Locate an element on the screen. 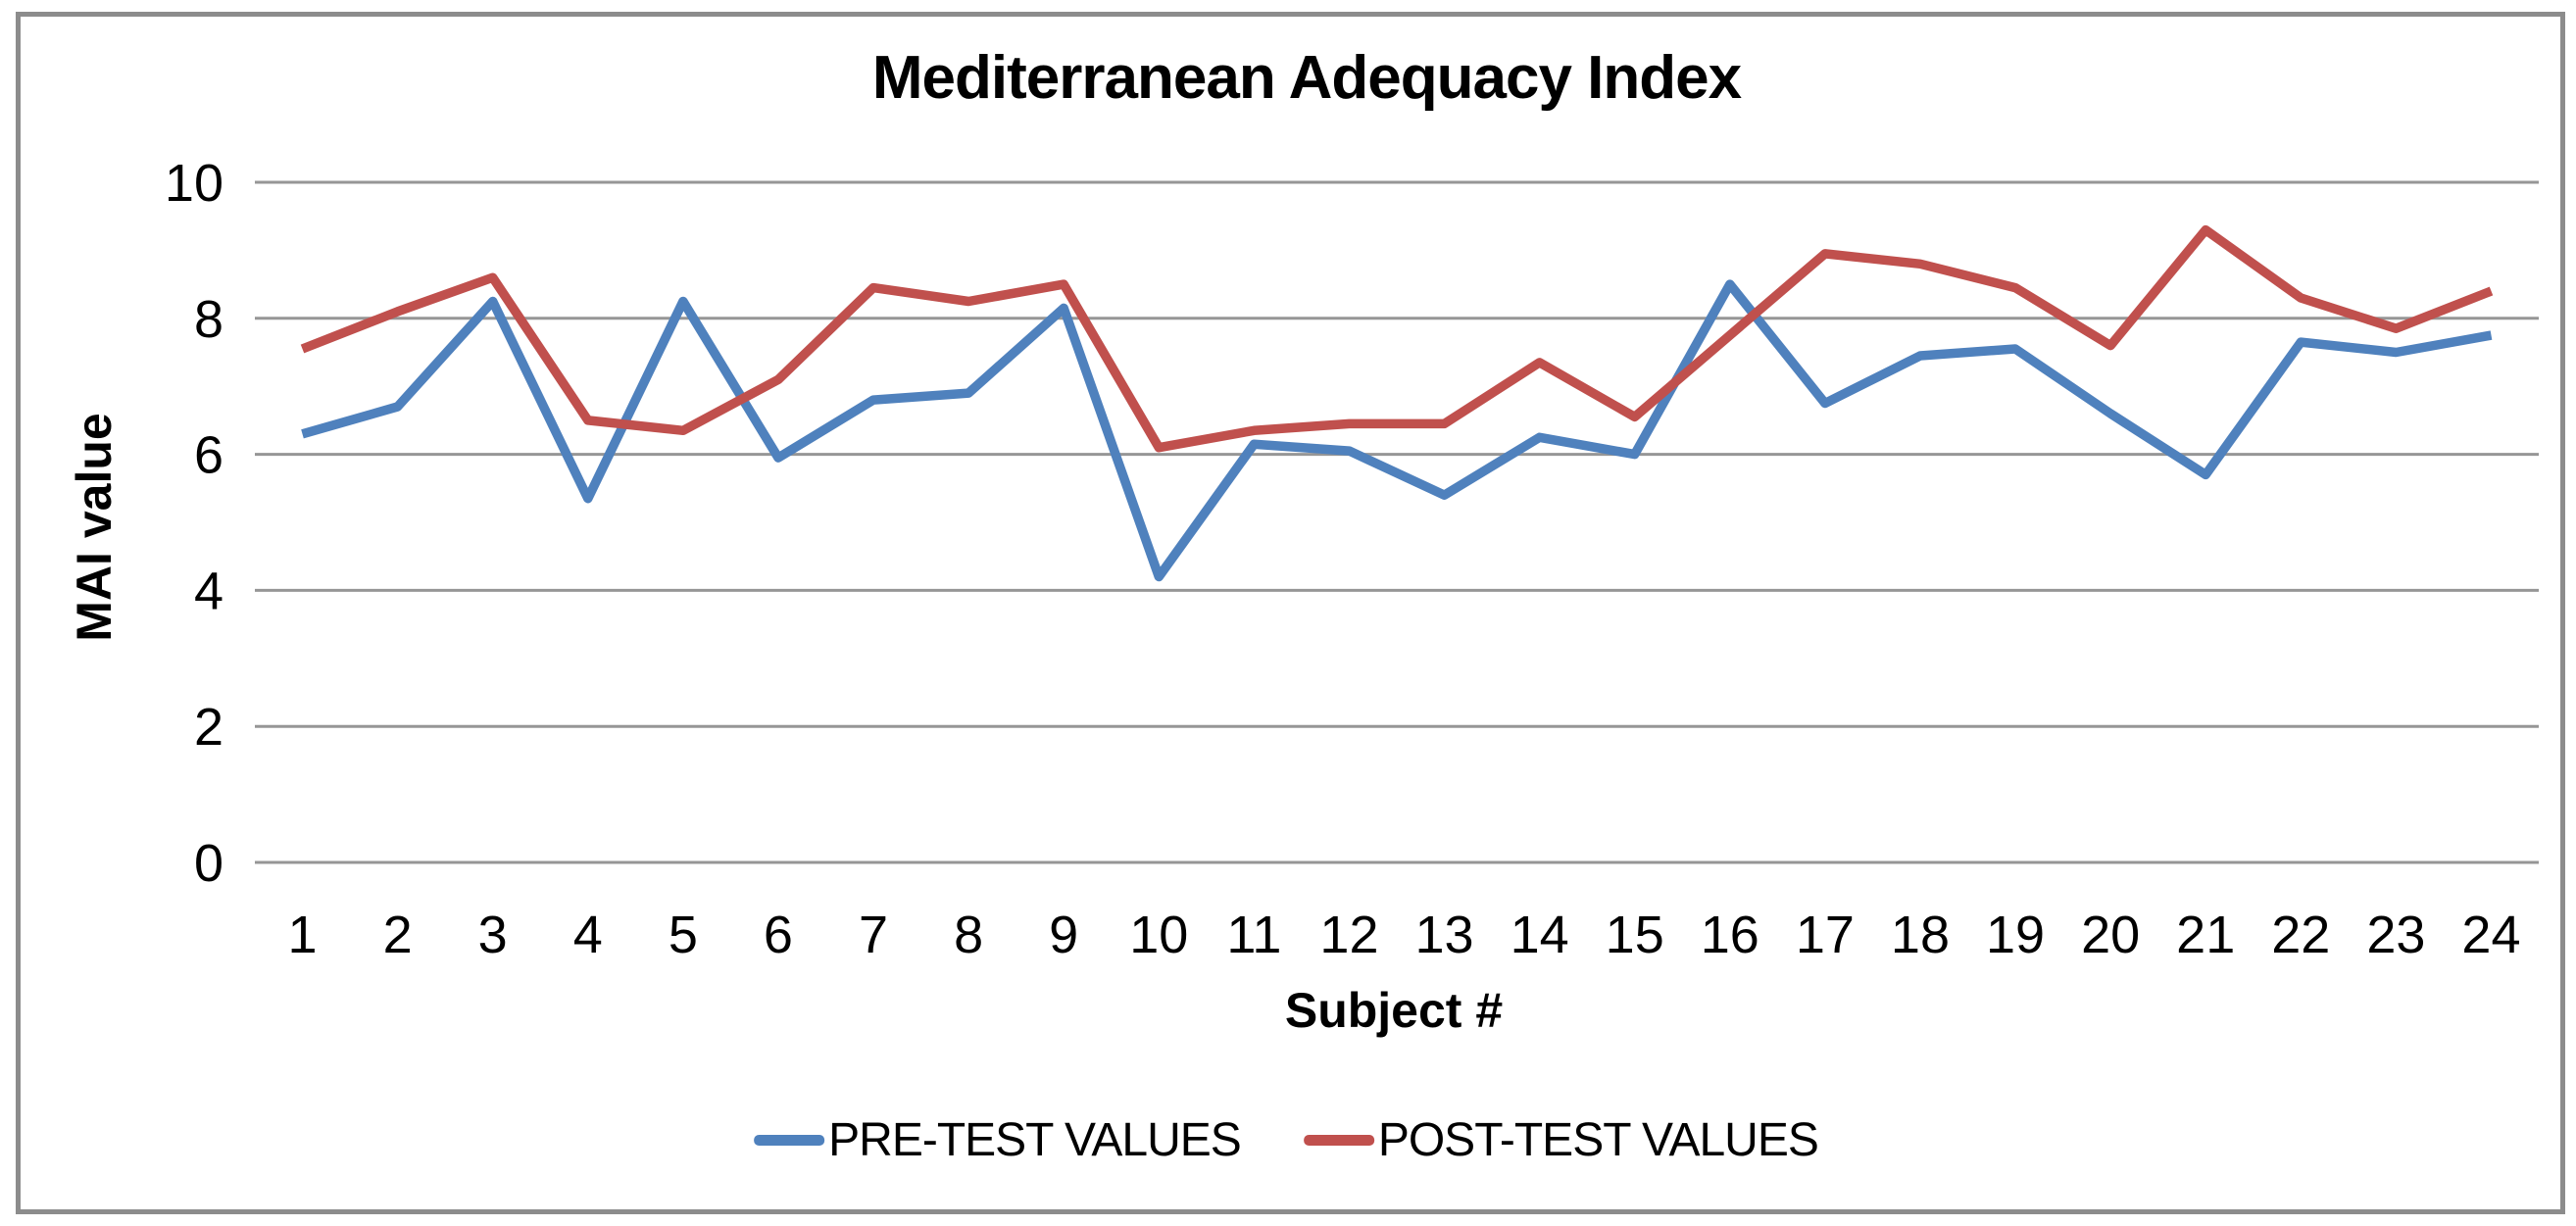 This screenshot has height=1226, width=2576. x-tick-label: 6 is located at coordinates (778, 935).